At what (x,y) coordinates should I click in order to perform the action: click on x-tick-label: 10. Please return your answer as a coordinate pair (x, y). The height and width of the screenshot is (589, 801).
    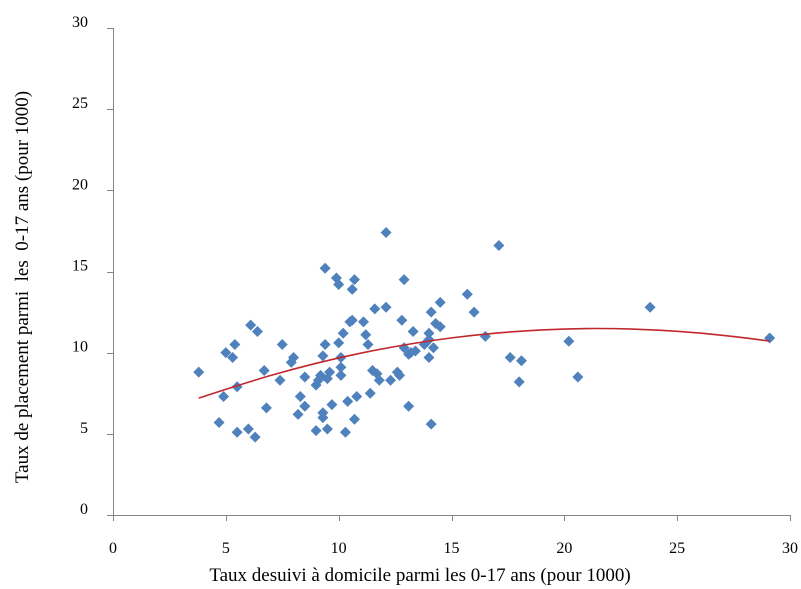
    Looking at the image, I should click on (339, 548).